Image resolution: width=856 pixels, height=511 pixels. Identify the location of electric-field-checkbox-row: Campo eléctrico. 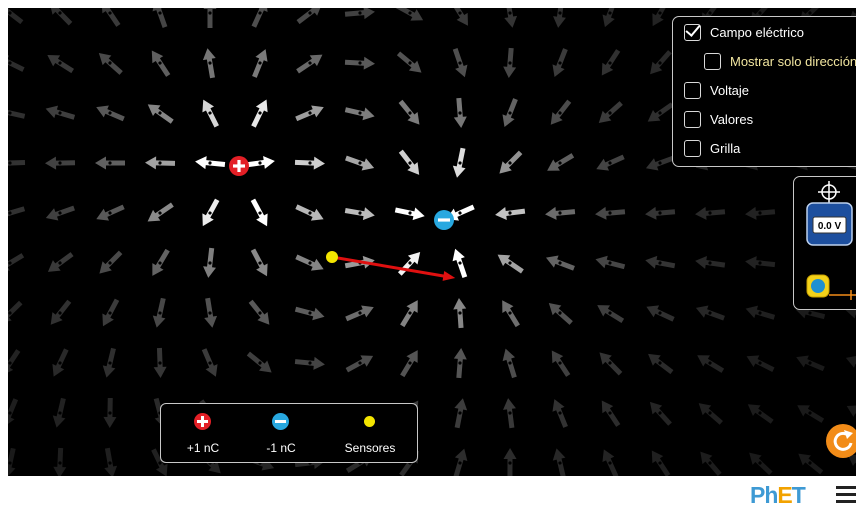
(744, 32).